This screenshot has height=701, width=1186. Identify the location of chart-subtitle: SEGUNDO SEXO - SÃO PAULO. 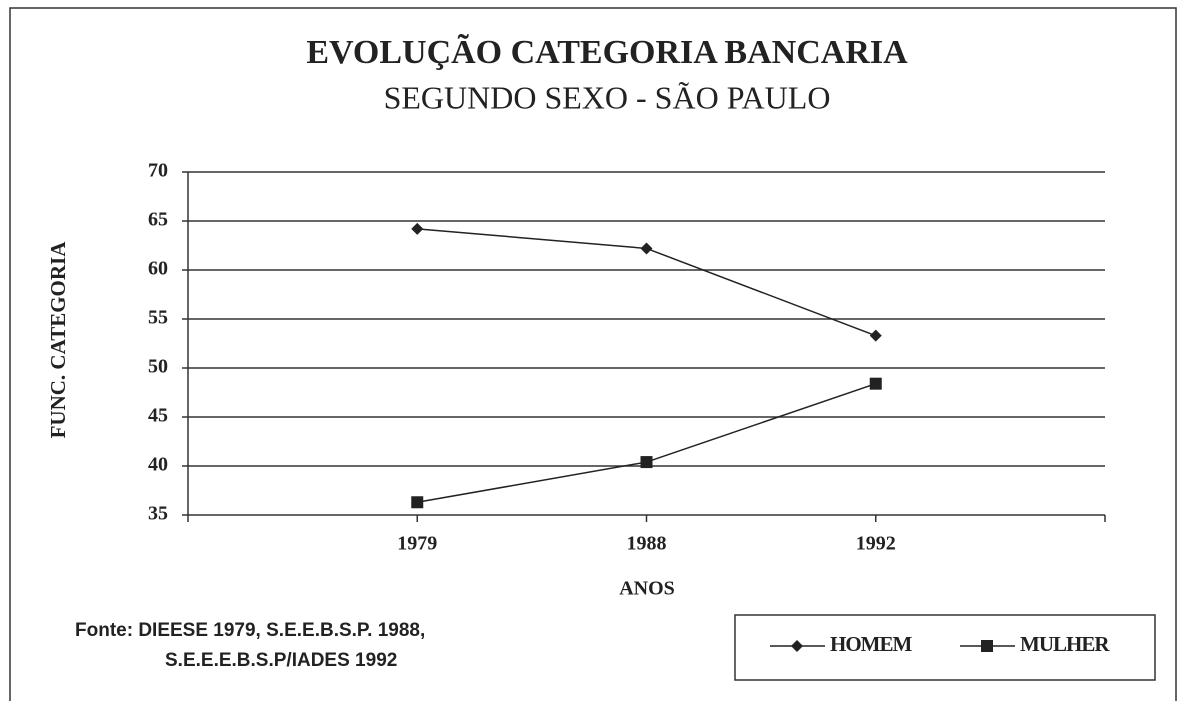
(607, 97).